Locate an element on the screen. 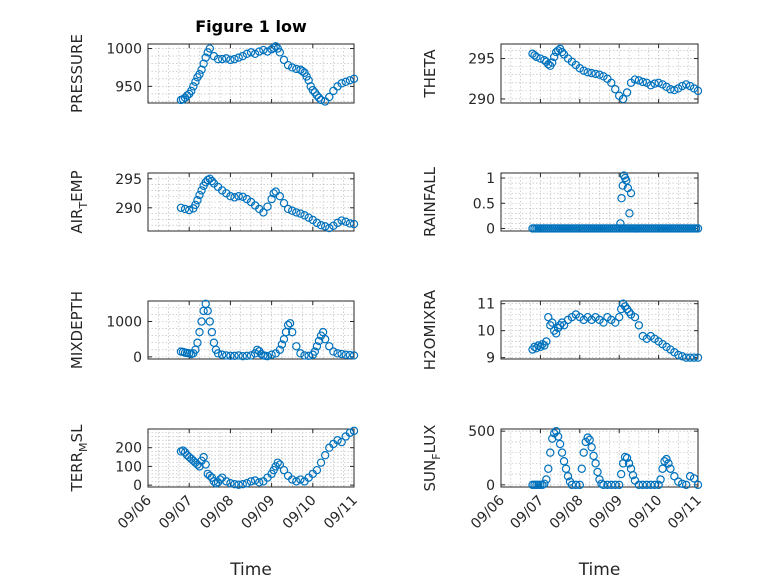 This screenshot has height=583, width=778. x-axis-label: Time is located at coordinates (250, 570).